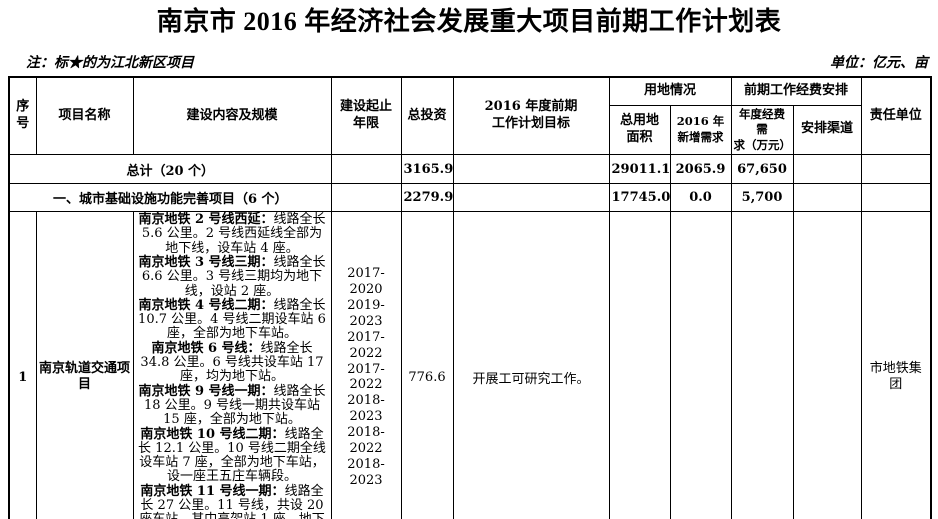  I want to click on project-fund-need-cell, so click(762, 365).